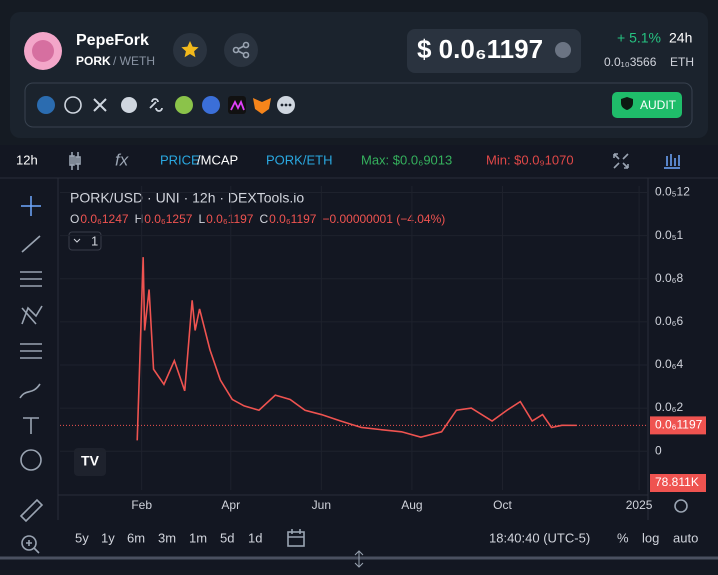 The image size is (718, 575). Describe the element at coordinates (623, 537) in the screenshot. I see `percent-toggle: %` at that location.